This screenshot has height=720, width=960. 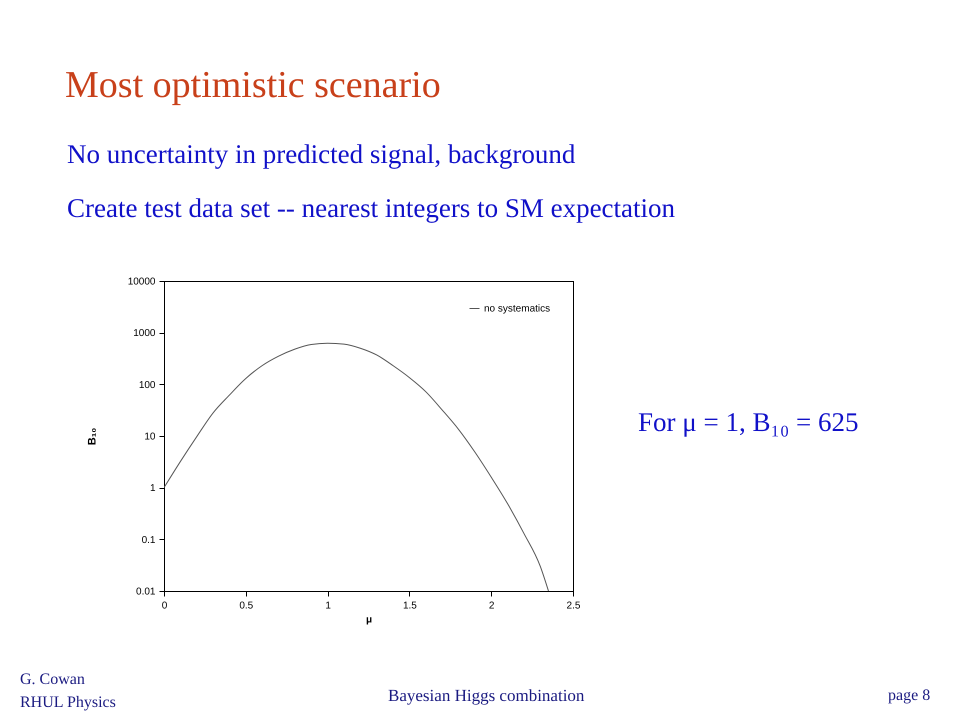 What do you see at coordinates (165, 606) in the screenshot?
I see `x-tick-label: 0` at bounding box center [165, 606].